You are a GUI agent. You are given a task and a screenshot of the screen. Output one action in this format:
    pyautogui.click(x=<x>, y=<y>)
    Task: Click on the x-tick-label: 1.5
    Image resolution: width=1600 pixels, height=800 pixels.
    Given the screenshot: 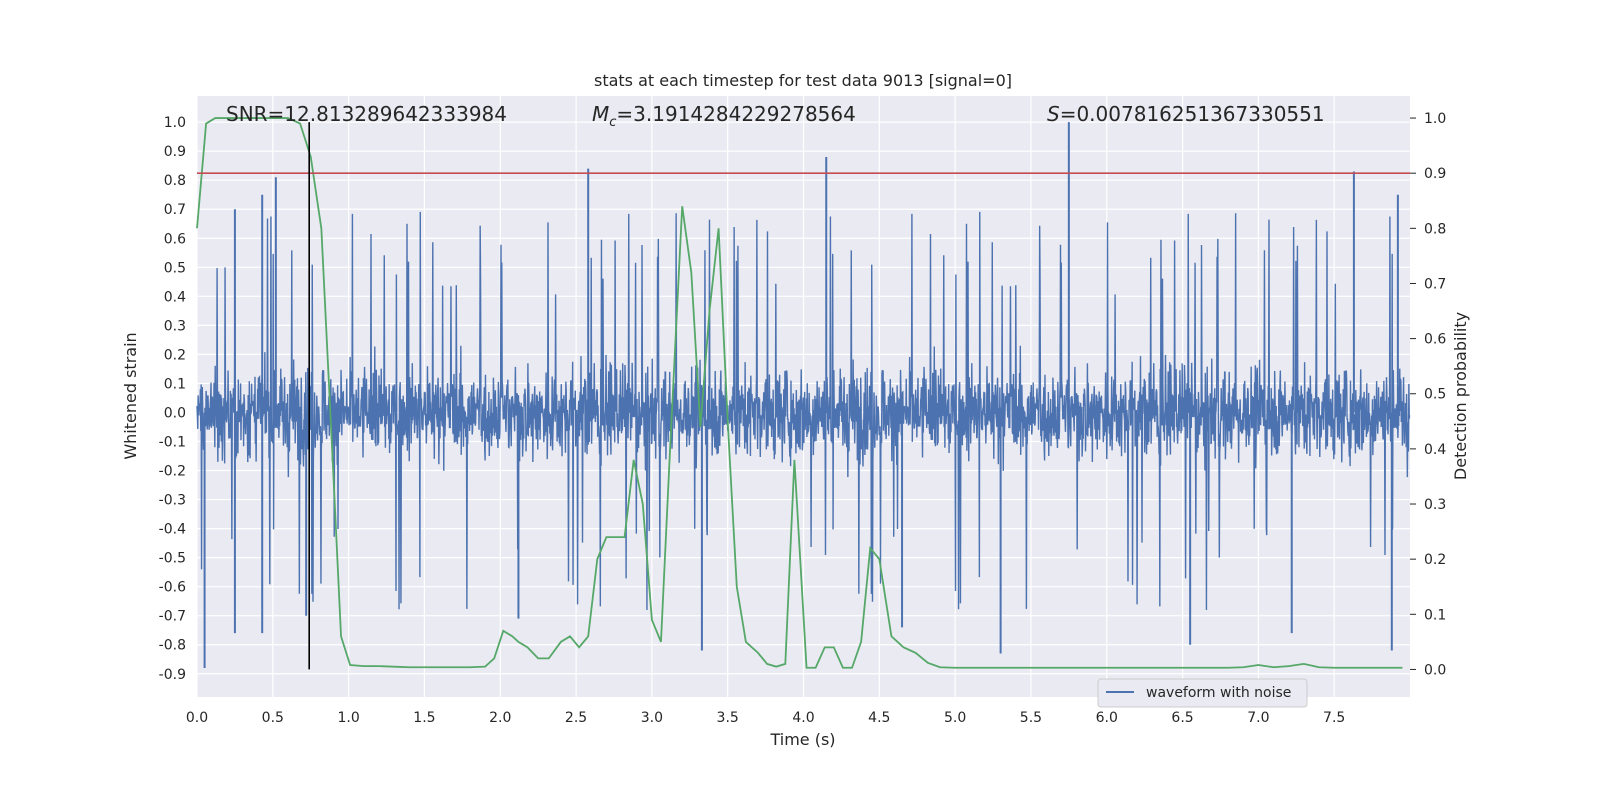 What is the action you would take?
    pyautogui.click(x=424, y=718)
    